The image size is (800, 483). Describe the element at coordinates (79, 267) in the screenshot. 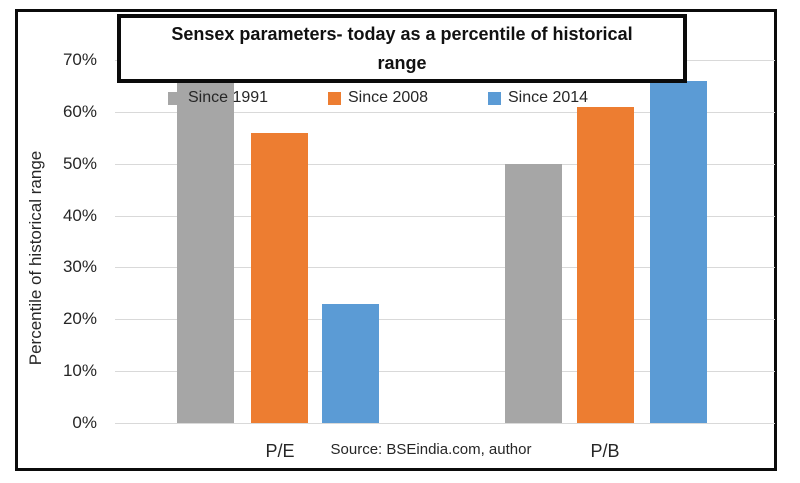

I see `y-tick-label-30pct: 30%` at that location.